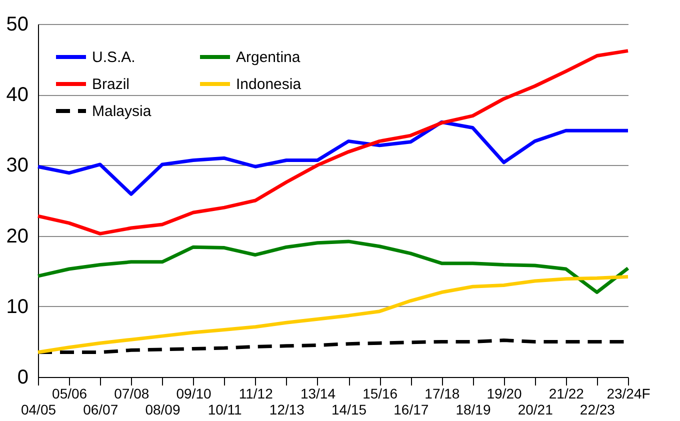 The width and height of the screenshot is (680, 421). I want to click on x-tick-label: 14/15, so click(349, 410).